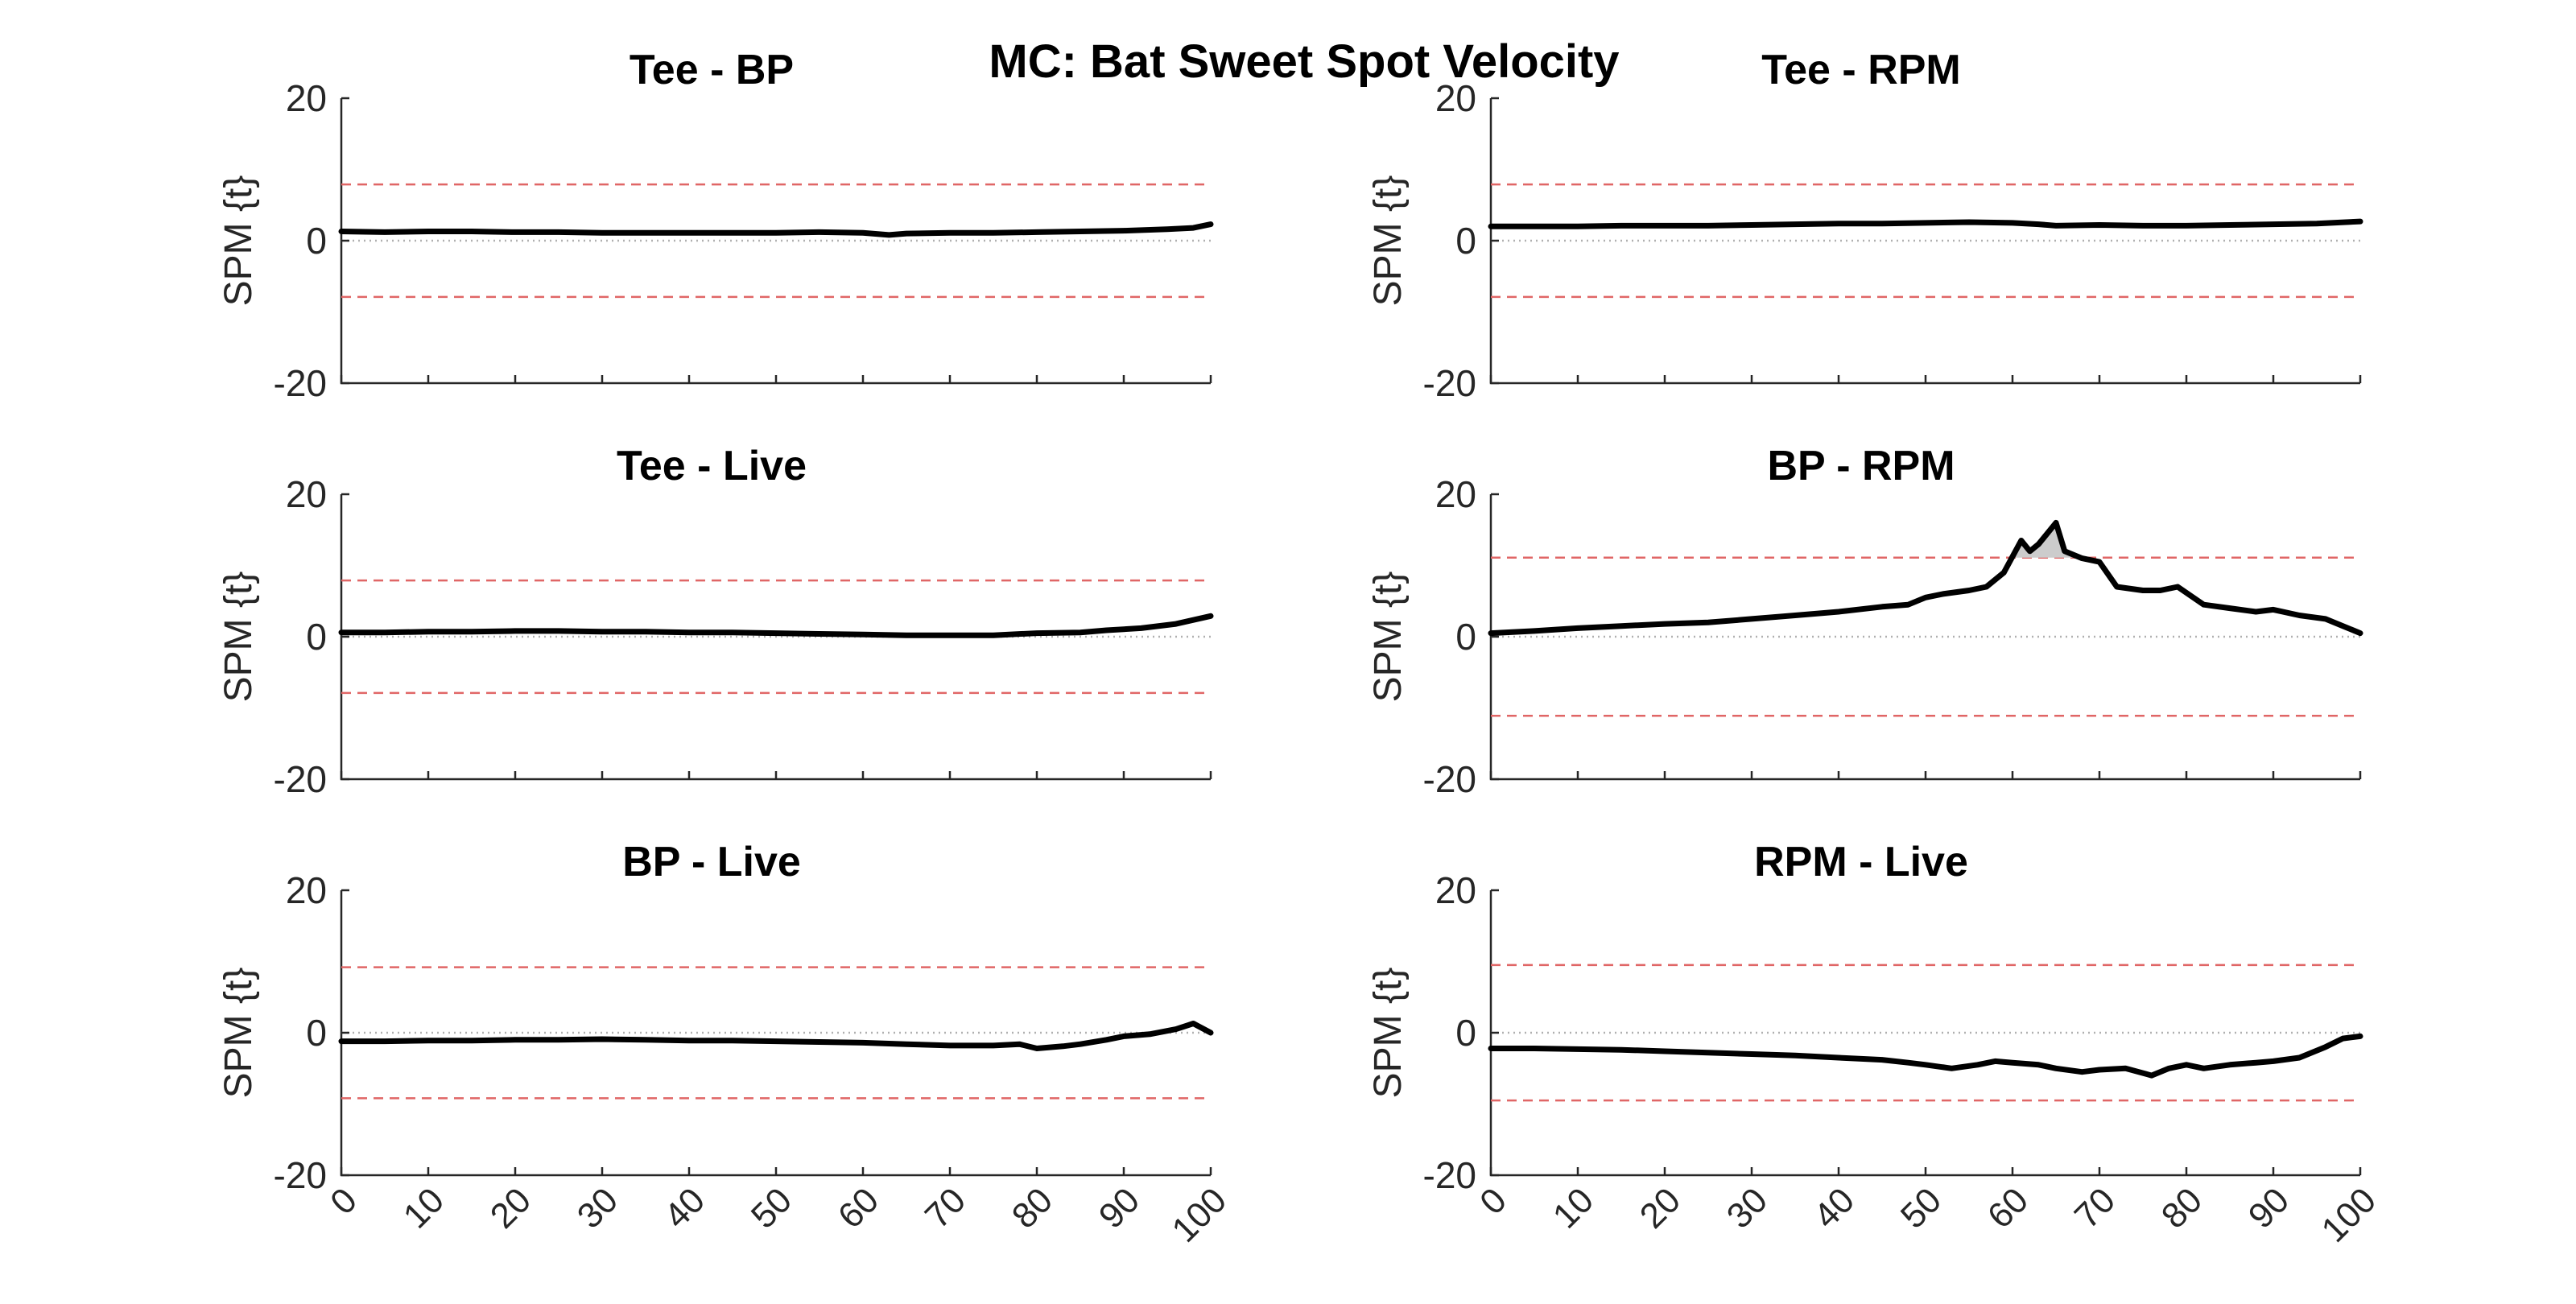 The width and height of the screenshot is (2576, 1304). What do you see at coordinates (1861, 70) in the screenshot?
I see `panel-title: Tee - RPM` at bounding box center [1861, 70].